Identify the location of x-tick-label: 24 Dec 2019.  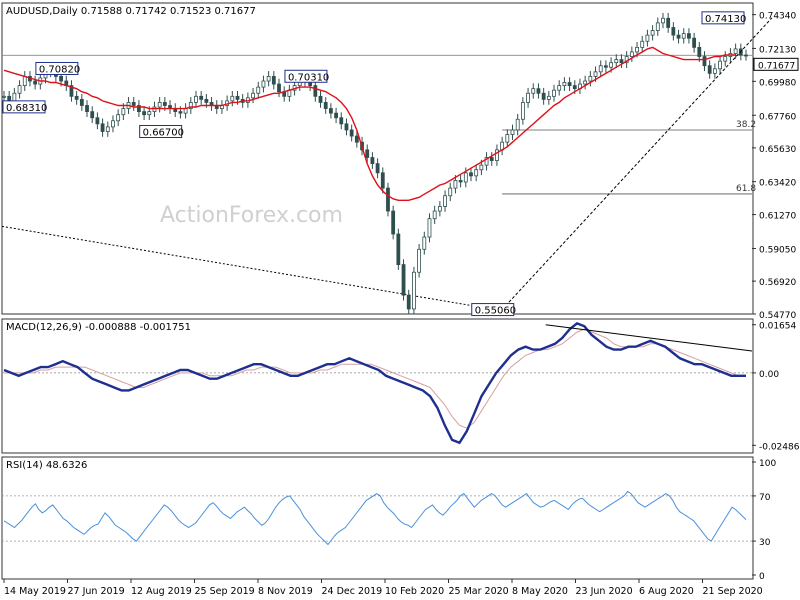
(352, 591).